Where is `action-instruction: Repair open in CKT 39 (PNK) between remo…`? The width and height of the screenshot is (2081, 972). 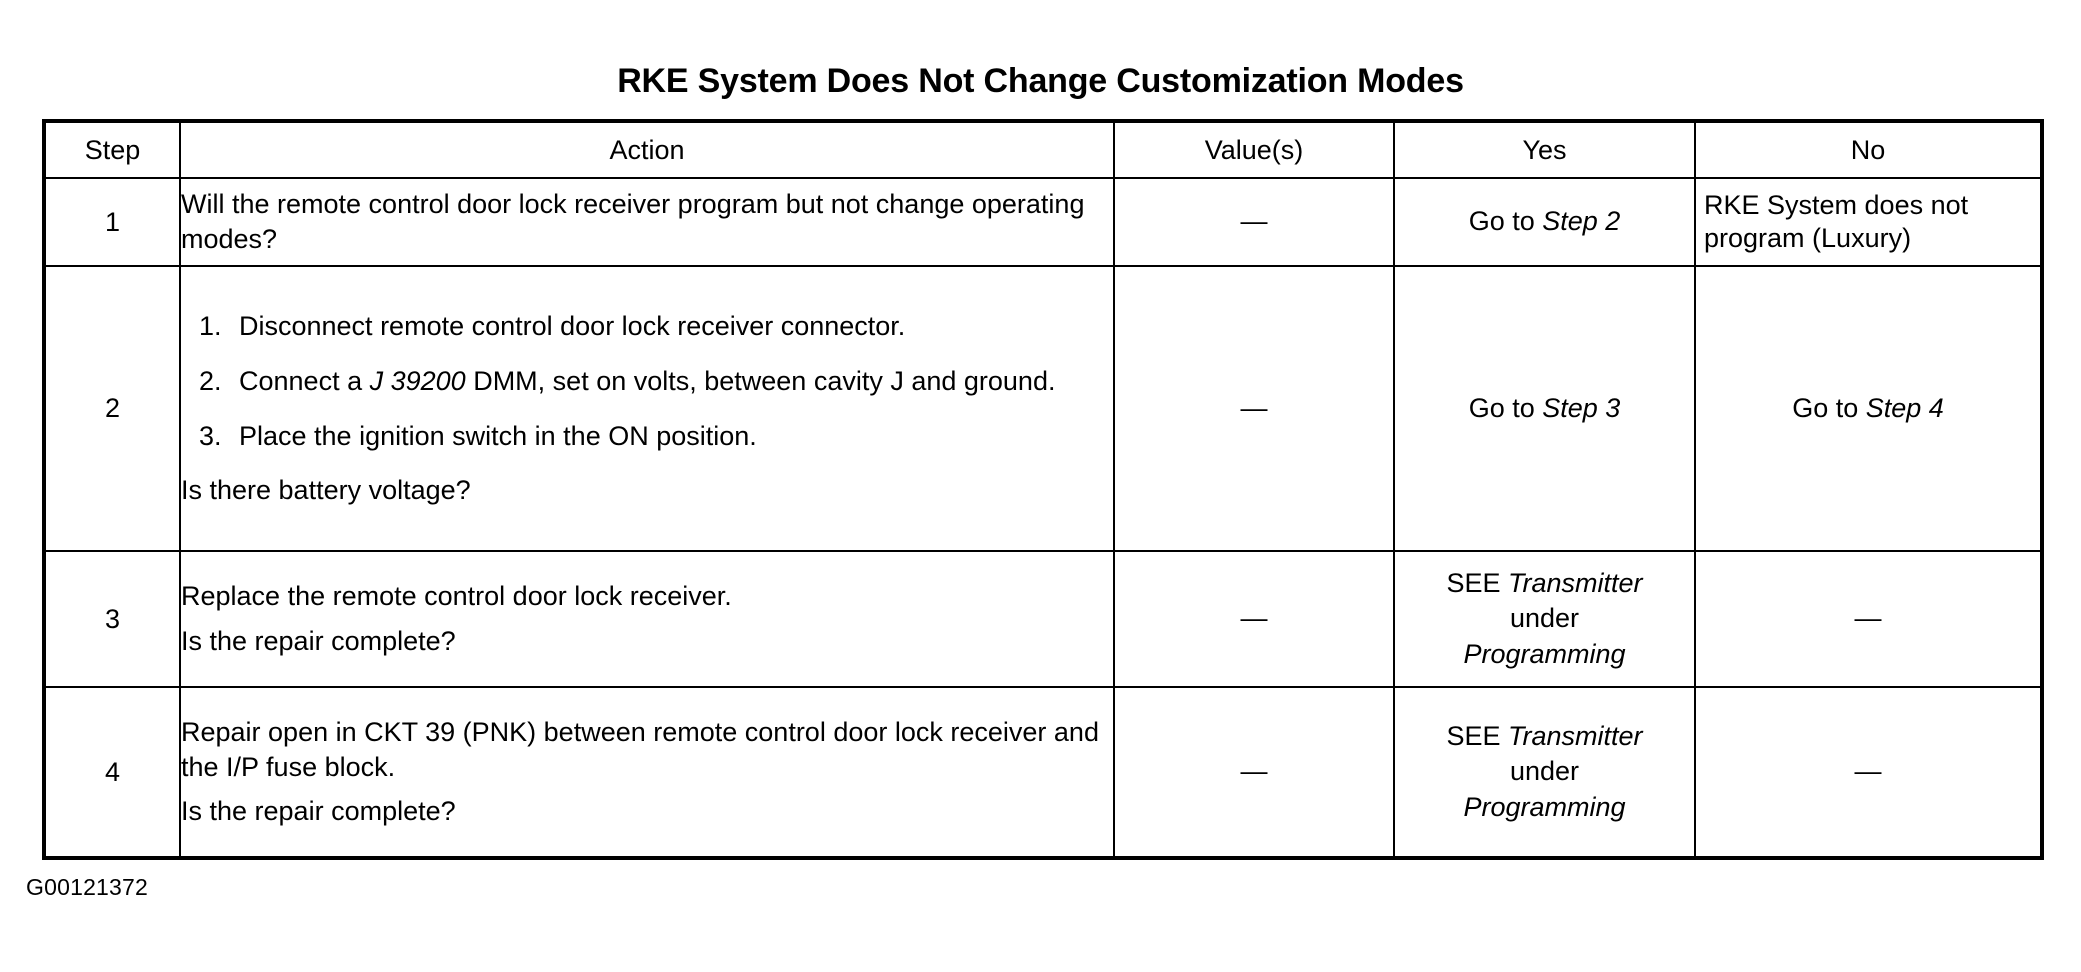
action-instruction: Repair open in CKT 39 (PNK) between remo… is located at coordinates (640, 749).